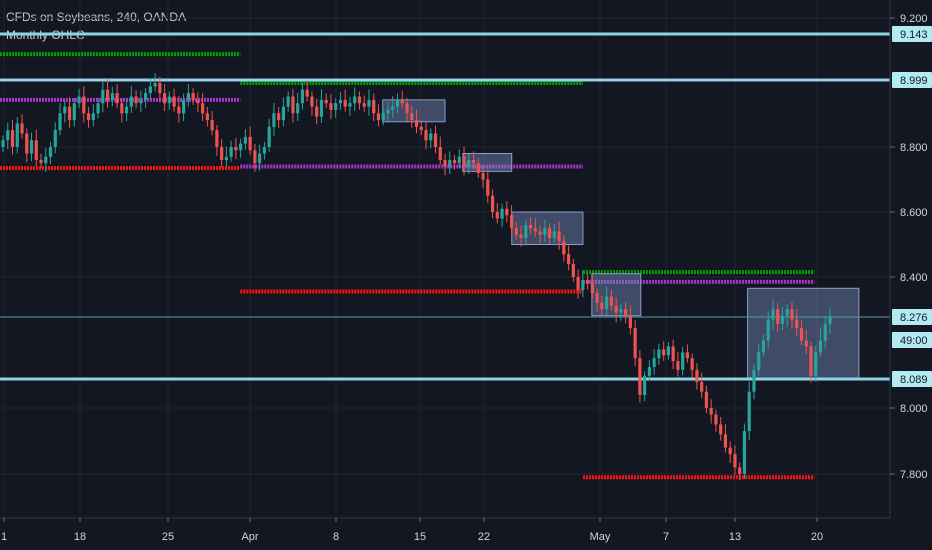 The width and height of the screenshot is (932, 550). I want to click on y-tick-label: 7.800, so click(914, 475).